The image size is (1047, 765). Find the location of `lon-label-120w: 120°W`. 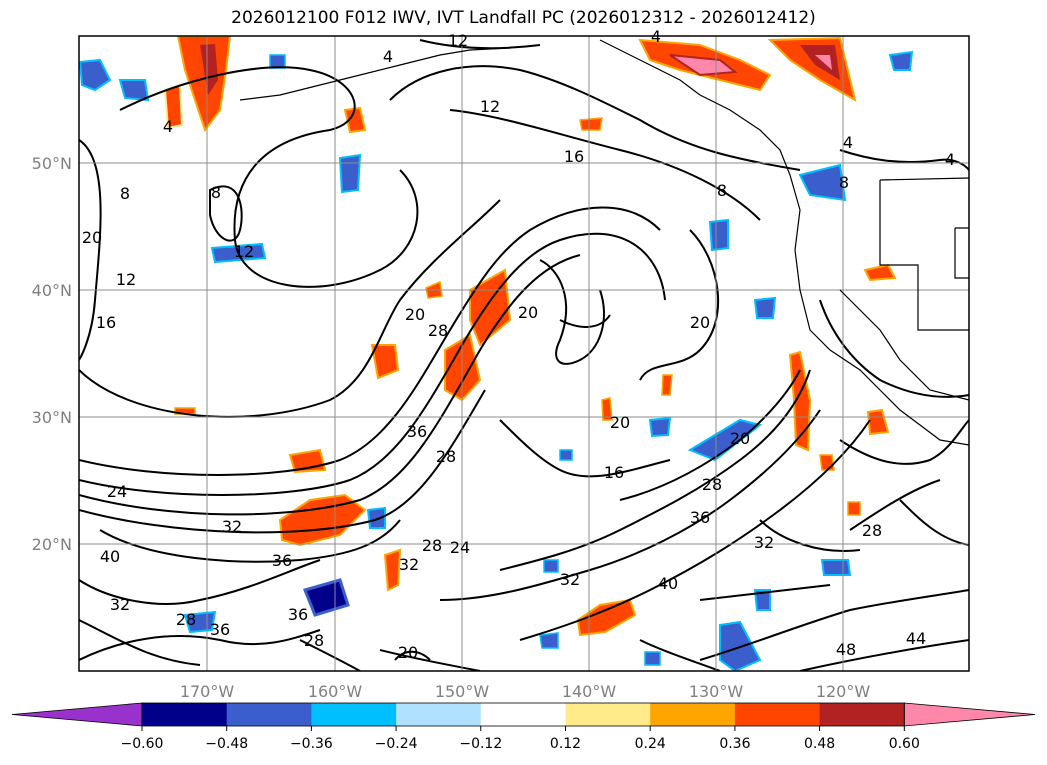

lon-label-120w: 120°W is located at coordinates (843, 691).